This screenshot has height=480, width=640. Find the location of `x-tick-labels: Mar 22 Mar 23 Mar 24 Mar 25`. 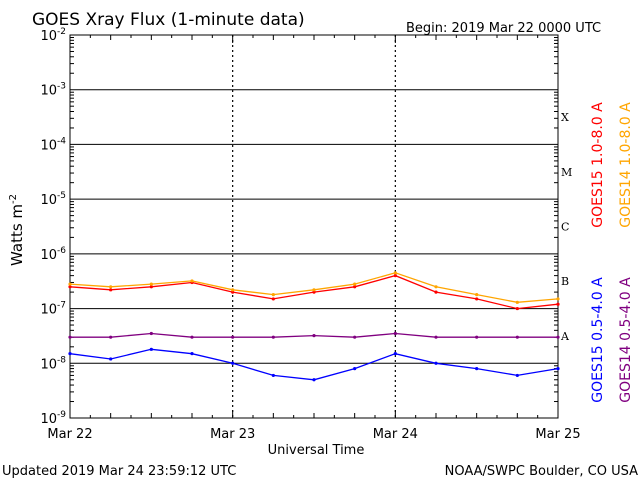

x-tick-labels: Mar 22 Mar 23 Mar 24 Mar 25 is located at coordinates (313, 434).